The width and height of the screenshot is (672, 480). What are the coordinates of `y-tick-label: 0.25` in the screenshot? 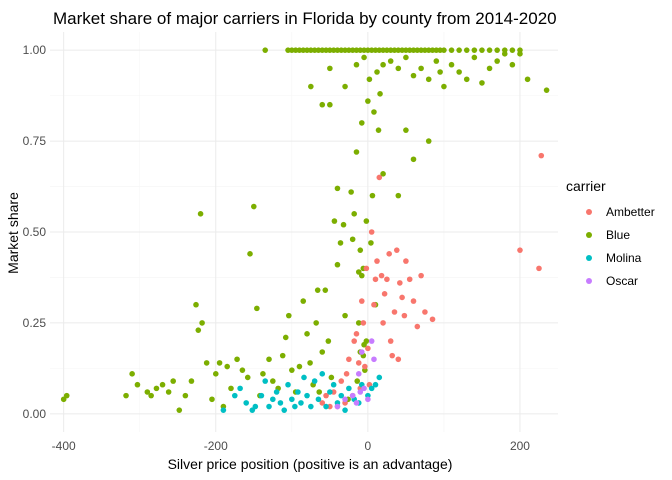 It's located at (35, 323).